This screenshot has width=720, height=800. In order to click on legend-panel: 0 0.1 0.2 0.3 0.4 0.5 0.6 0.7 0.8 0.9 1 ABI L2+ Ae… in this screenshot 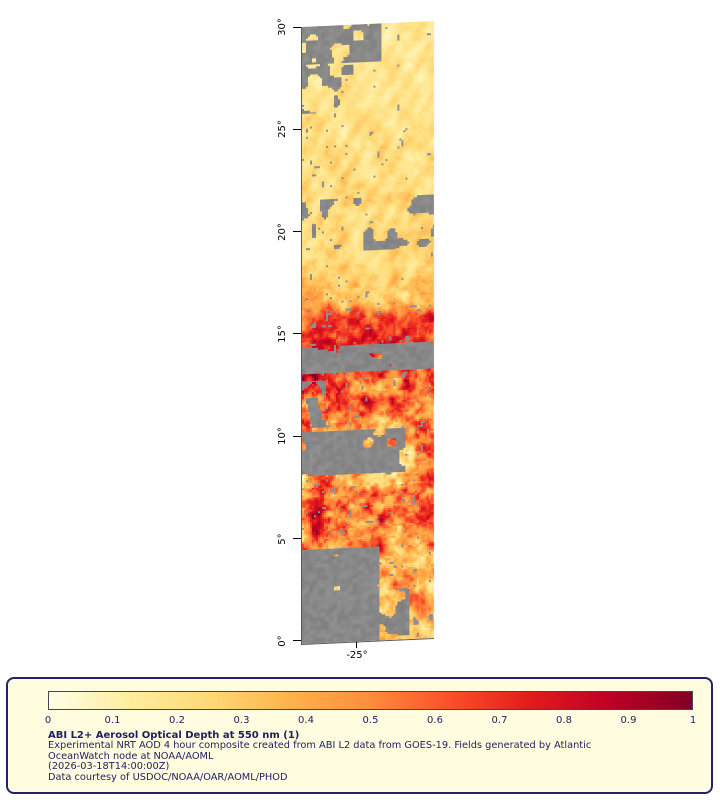, I will do `click(359, 735)`.